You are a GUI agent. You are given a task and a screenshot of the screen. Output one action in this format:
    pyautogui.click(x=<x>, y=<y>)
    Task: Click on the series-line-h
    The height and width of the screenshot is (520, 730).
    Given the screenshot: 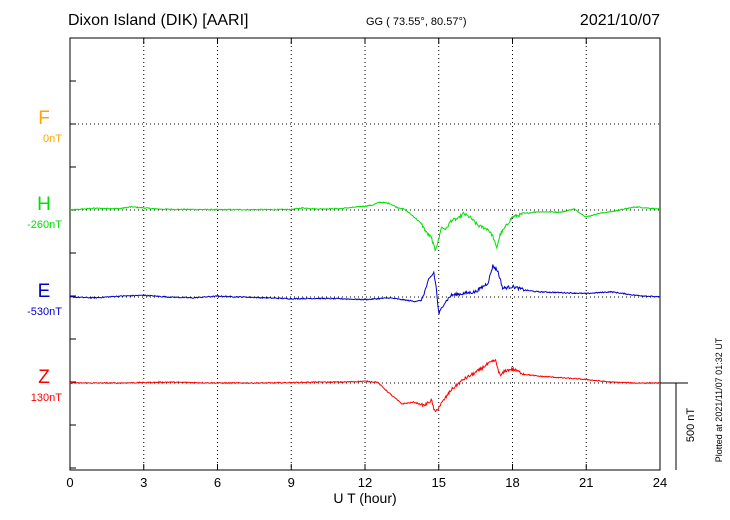 What is the action you would take?
    pyautogui.click(x=365, y=226)
    